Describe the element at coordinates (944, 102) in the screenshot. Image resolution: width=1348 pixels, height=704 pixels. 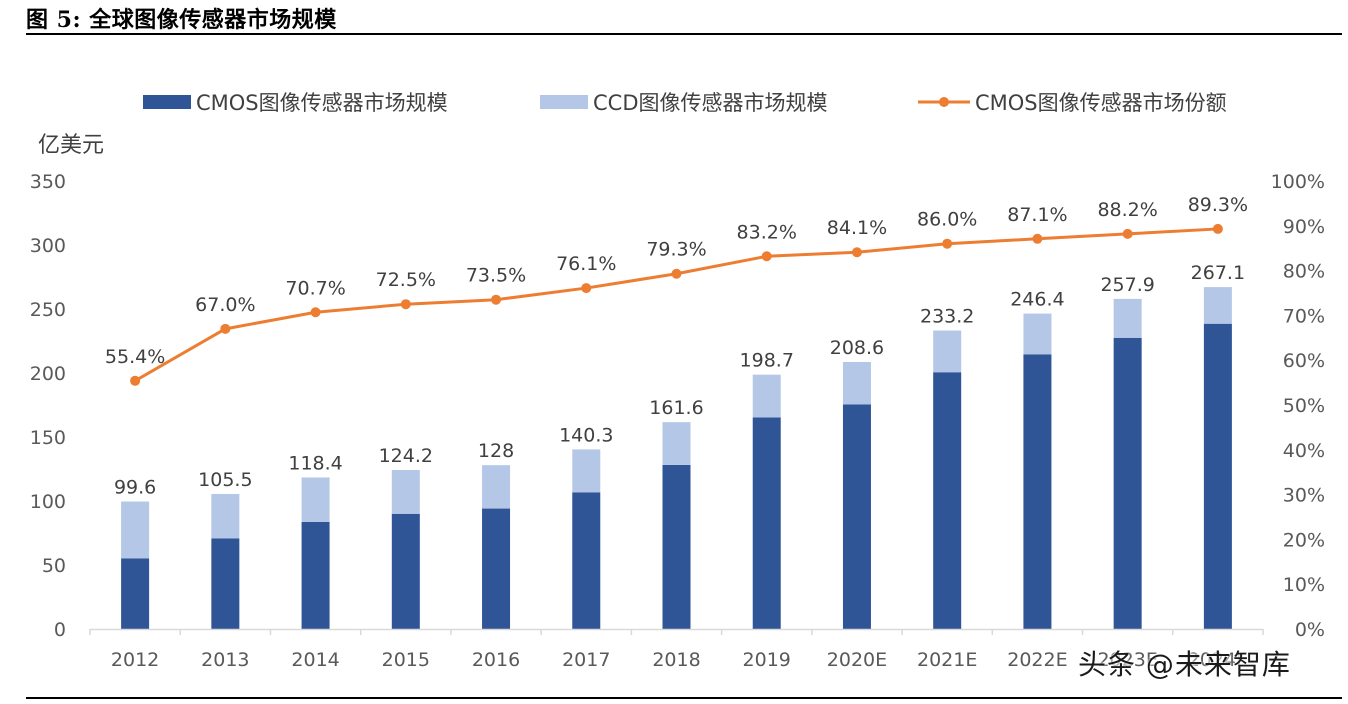
I see `legend-marker-share` at that location.